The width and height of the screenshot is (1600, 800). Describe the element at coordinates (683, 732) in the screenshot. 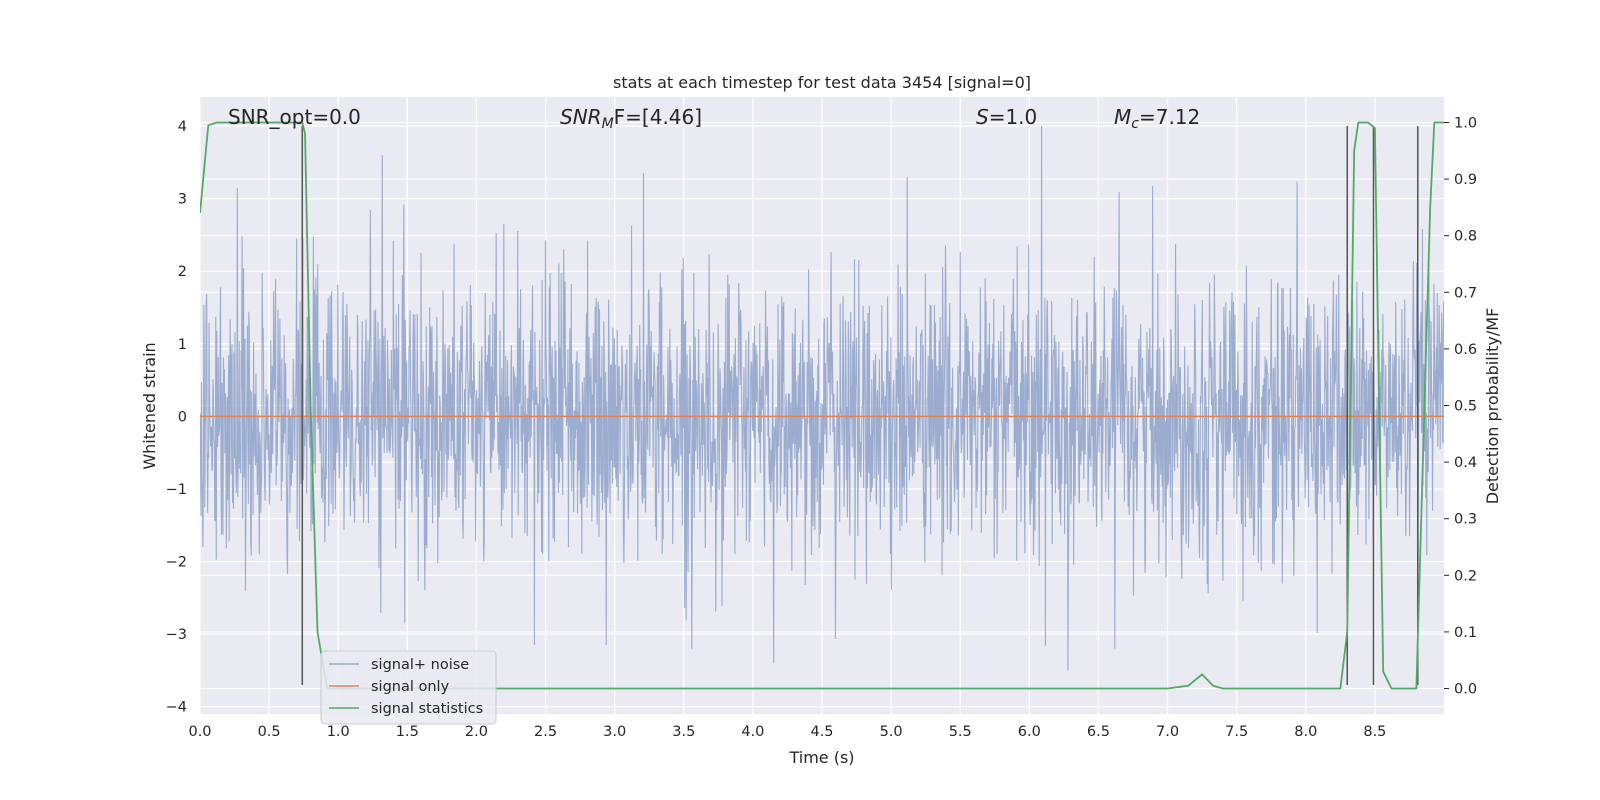

I see `x-tick-label: 3.5` at that location.